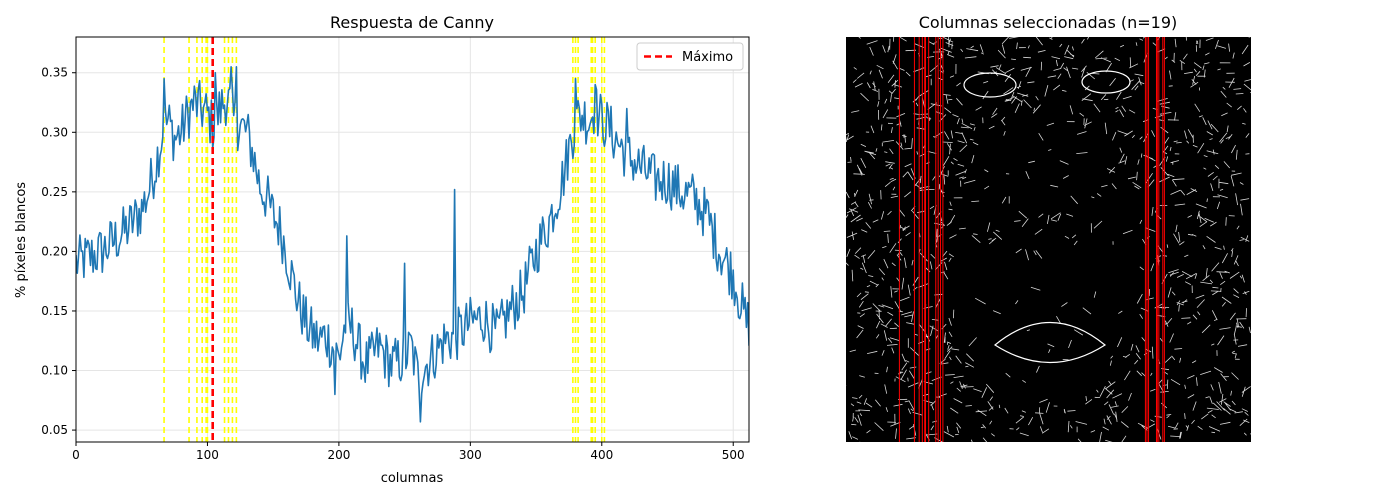 The height and width of the screenshot is (500, 1400). What do you see at coordinates (207, 455) in the screenshot?
I see `x-tick-label: 100` at bounding box center [207, 455].